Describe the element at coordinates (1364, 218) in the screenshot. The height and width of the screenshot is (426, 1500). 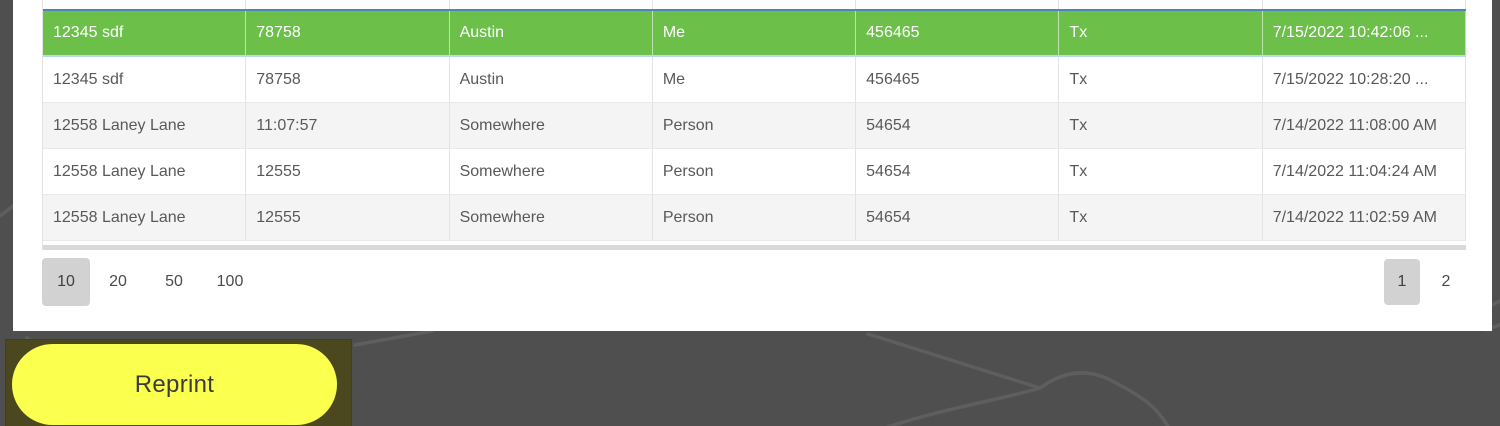
I see `table-cell: 7/14/2022 11:02:59 AM` at that location.